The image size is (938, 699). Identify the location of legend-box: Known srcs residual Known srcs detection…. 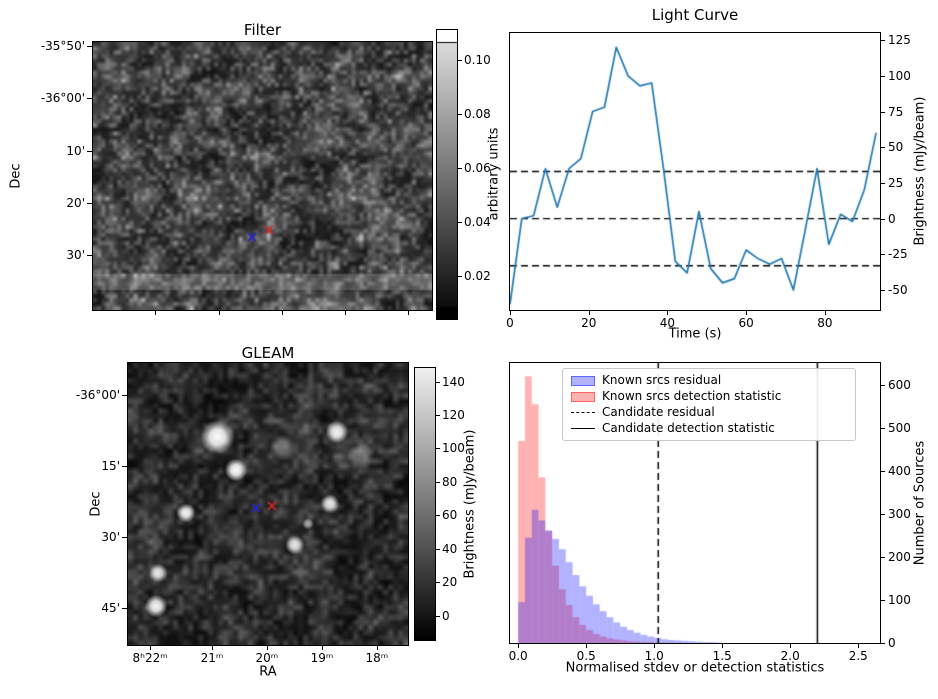
(709, 404).